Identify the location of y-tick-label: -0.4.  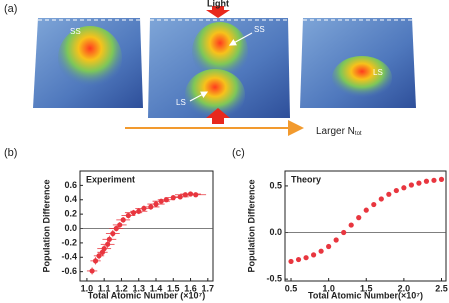
(69, 257).